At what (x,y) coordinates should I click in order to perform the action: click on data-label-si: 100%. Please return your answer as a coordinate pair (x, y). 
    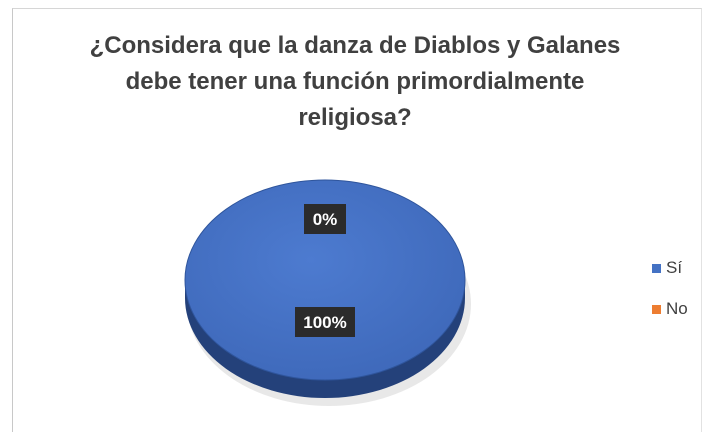
    Looking at the image, I should click on (325, 322).